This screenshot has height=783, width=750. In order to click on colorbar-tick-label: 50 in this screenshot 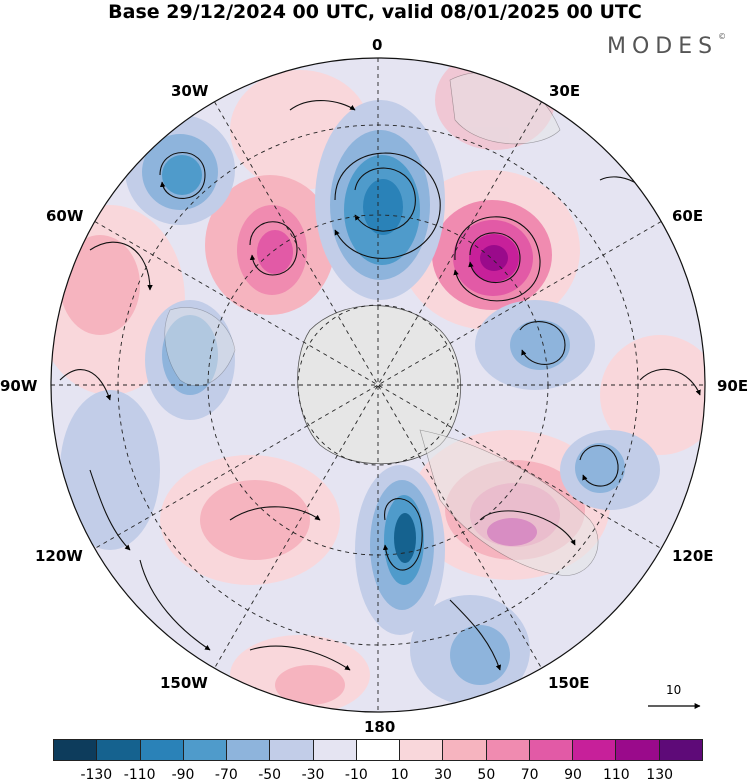, I will do `click(486, 775)`.